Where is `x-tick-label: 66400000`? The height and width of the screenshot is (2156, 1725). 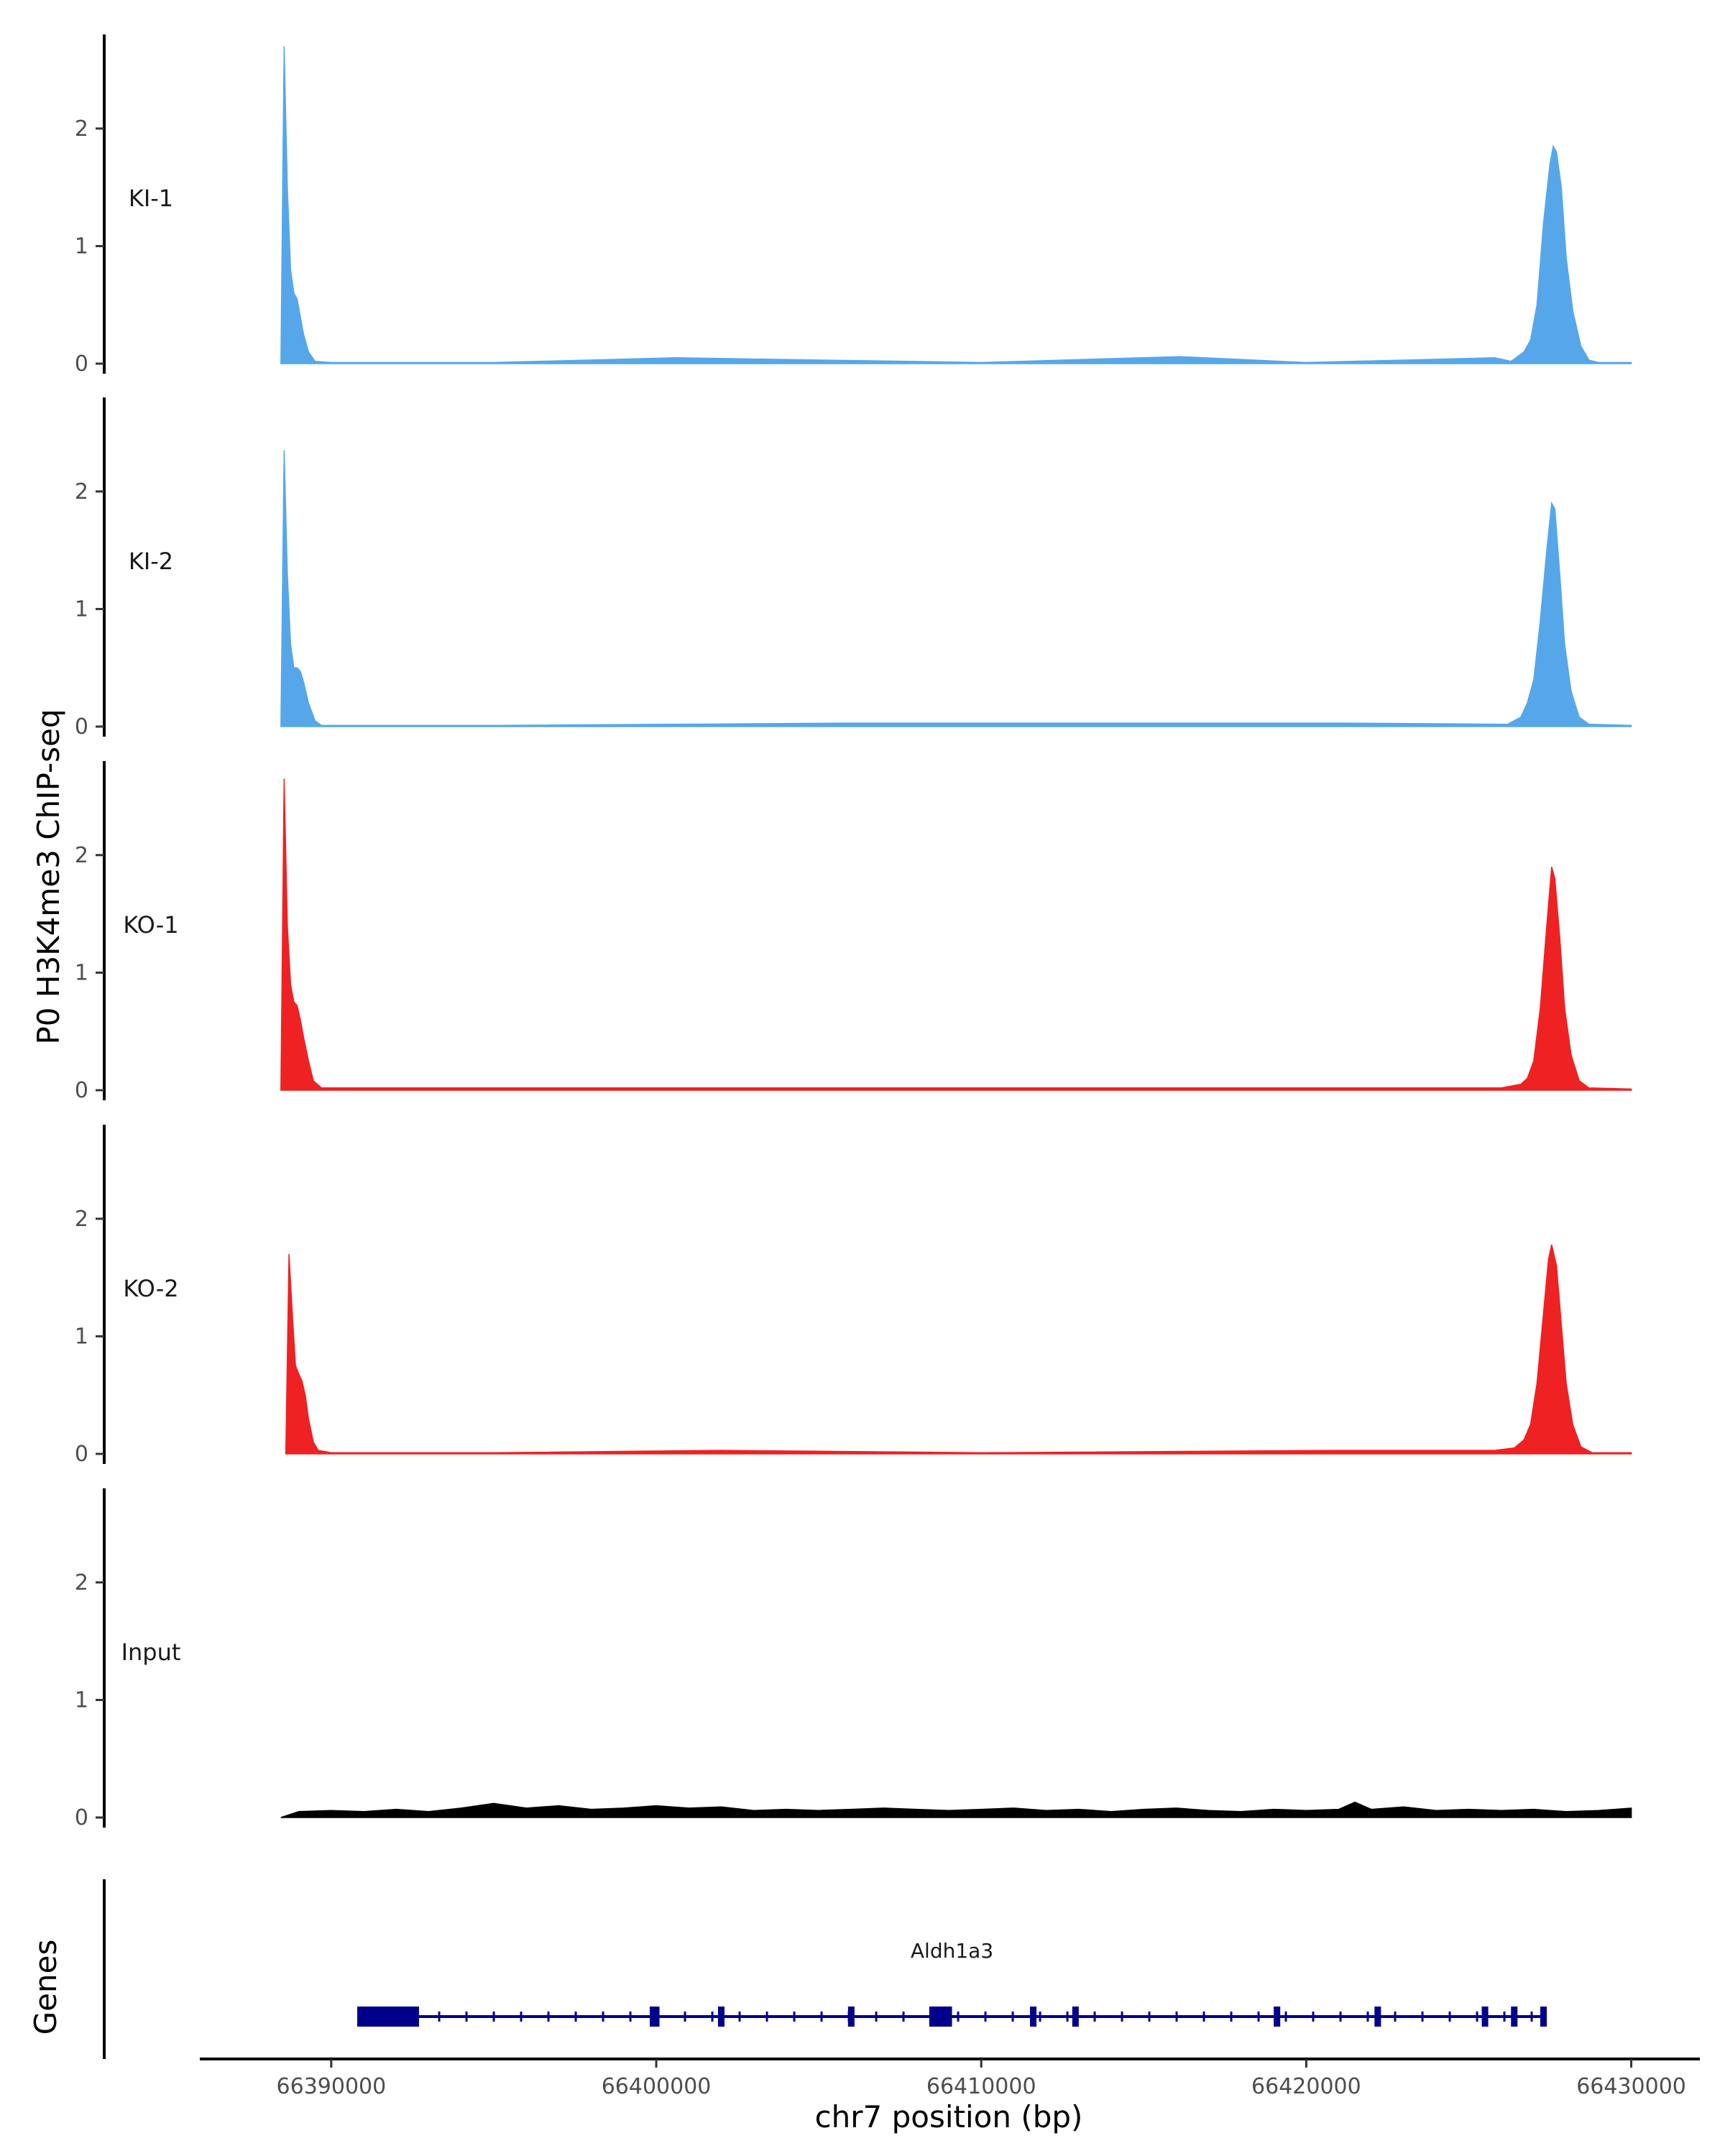 x-tick-label: 66400000 is located at coordinates (657, 2086).